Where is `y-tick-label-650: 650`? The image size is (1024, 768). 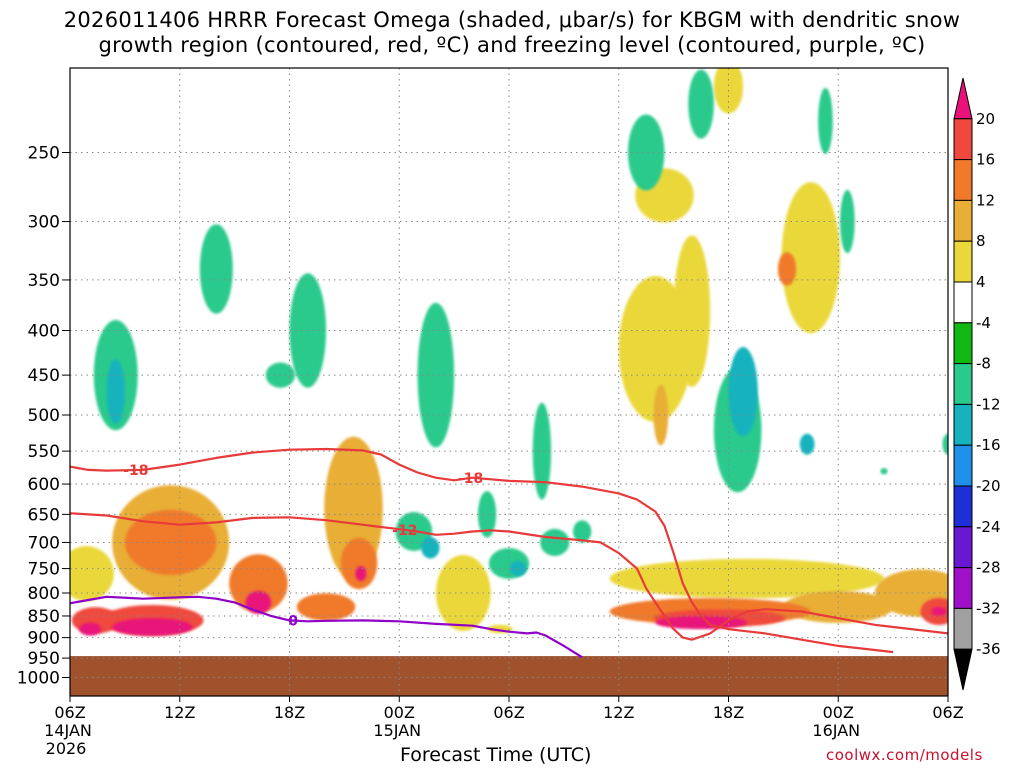 y-tick-label-650: 650 is located at coordinates (44, 515).